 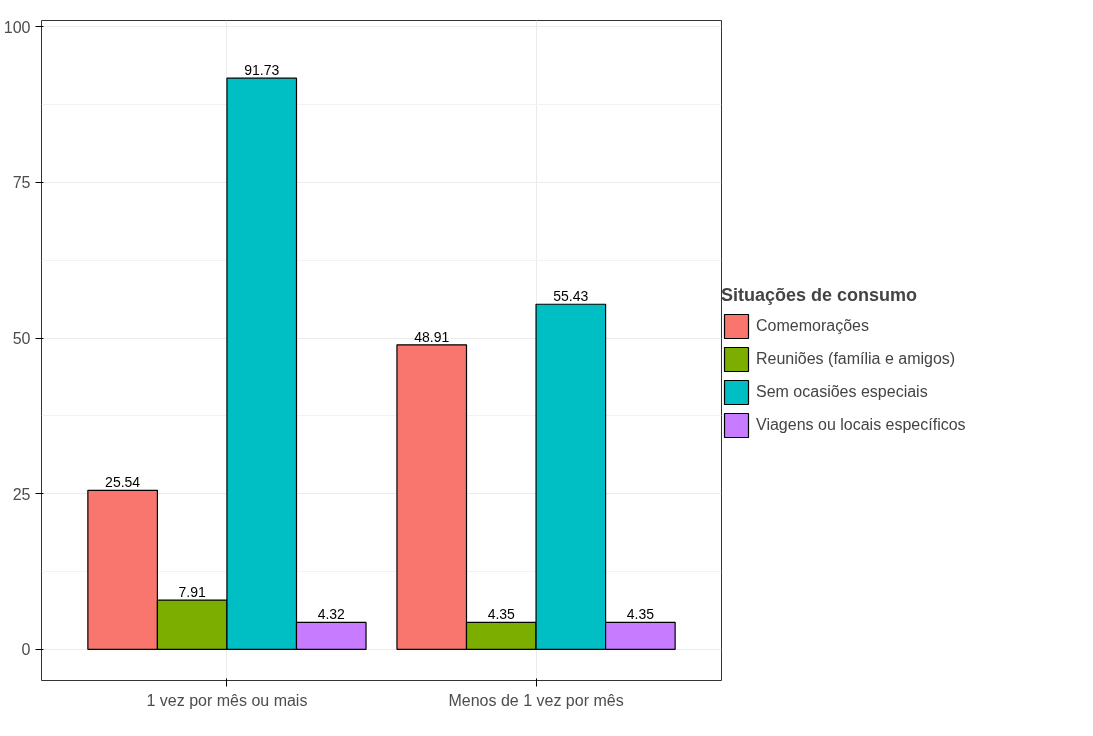 What do you see at coordinates (227, 700) in the screenshot?
I see `x-tick-label: 1 vez por mês ou mais` at bounding box center [227, 700].